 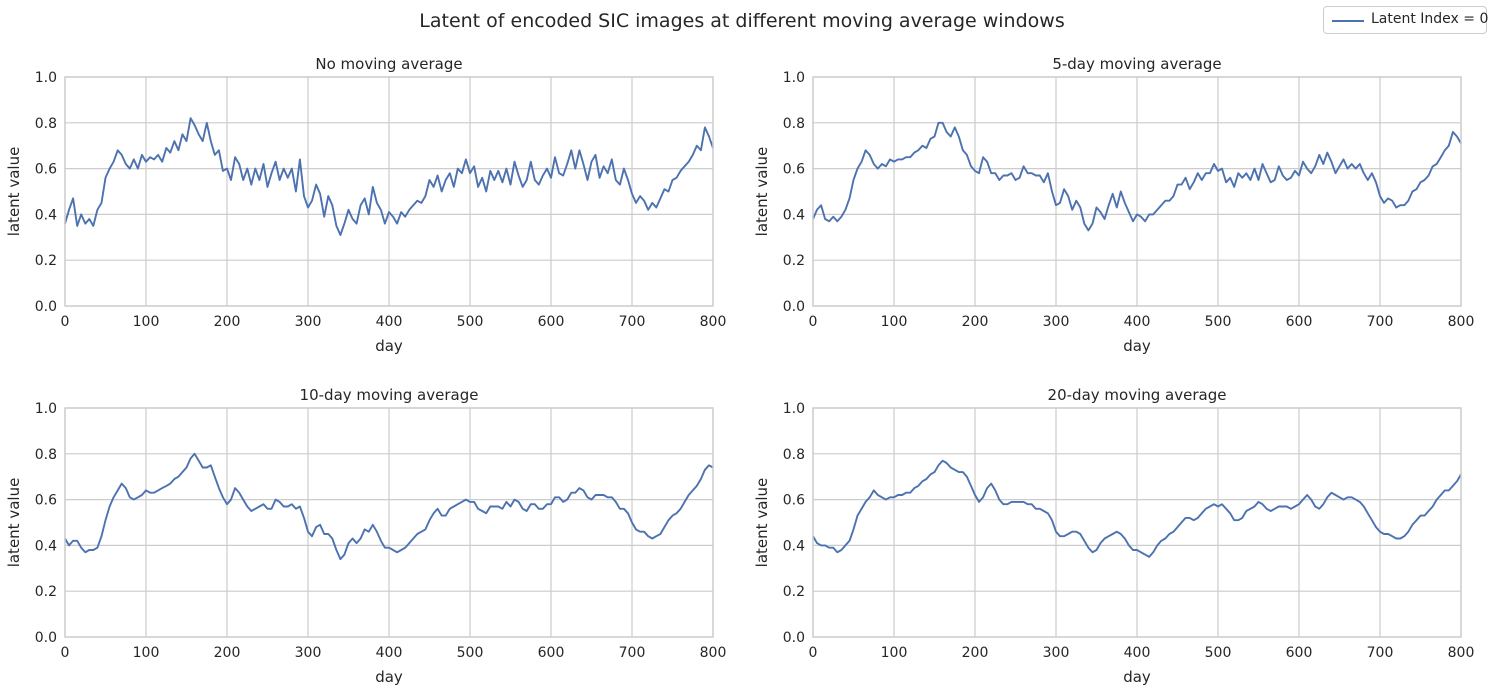 What do you see at coordinates (551, 653) in the screenshot?
I see `panel-3-x-tick-label: 600` at bounding box center [551, 653].